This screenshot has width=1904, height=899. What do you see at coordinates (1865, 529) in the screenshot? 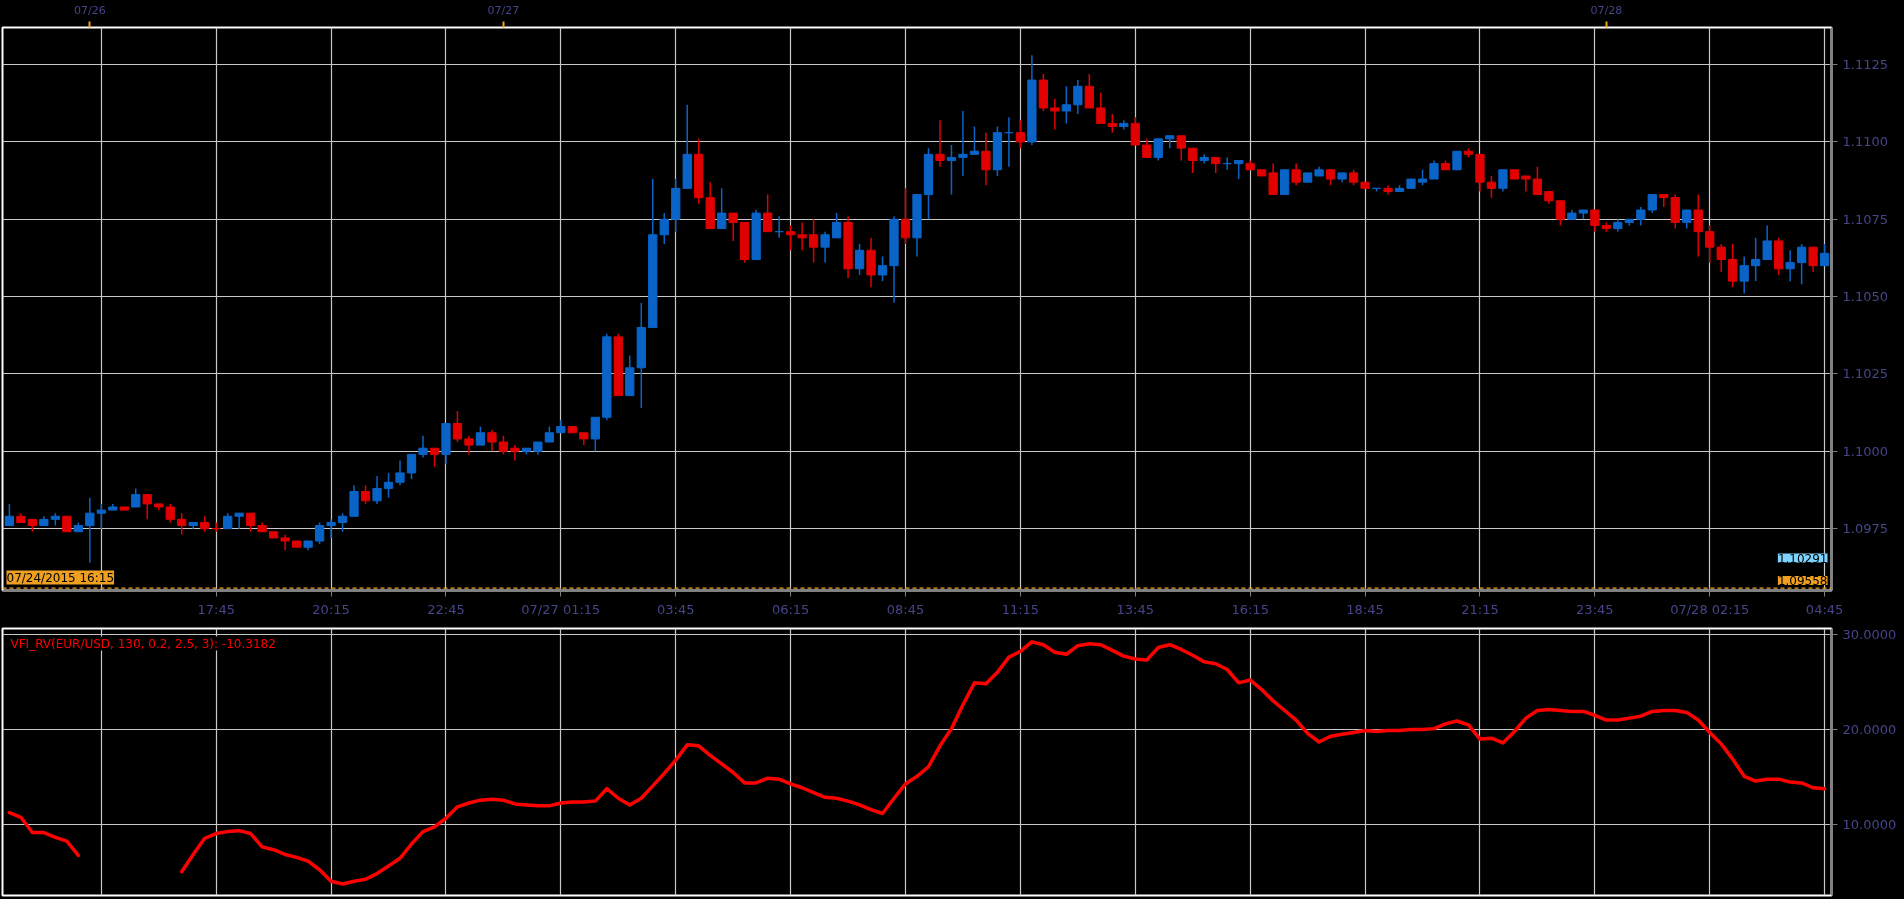
I see `y-tick-label: 1.0975` at bounding box center [1865, 529].